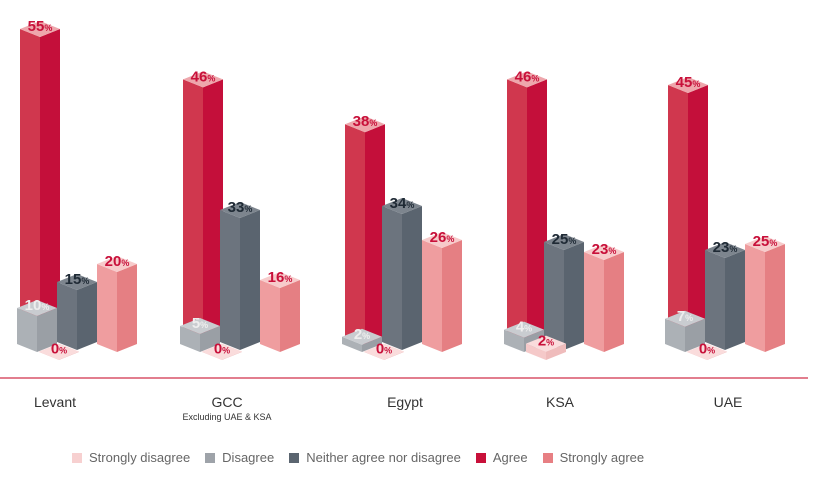 This screenshot has width=817, height=486. I want to click on data-label: 0%, so click(59, 349).